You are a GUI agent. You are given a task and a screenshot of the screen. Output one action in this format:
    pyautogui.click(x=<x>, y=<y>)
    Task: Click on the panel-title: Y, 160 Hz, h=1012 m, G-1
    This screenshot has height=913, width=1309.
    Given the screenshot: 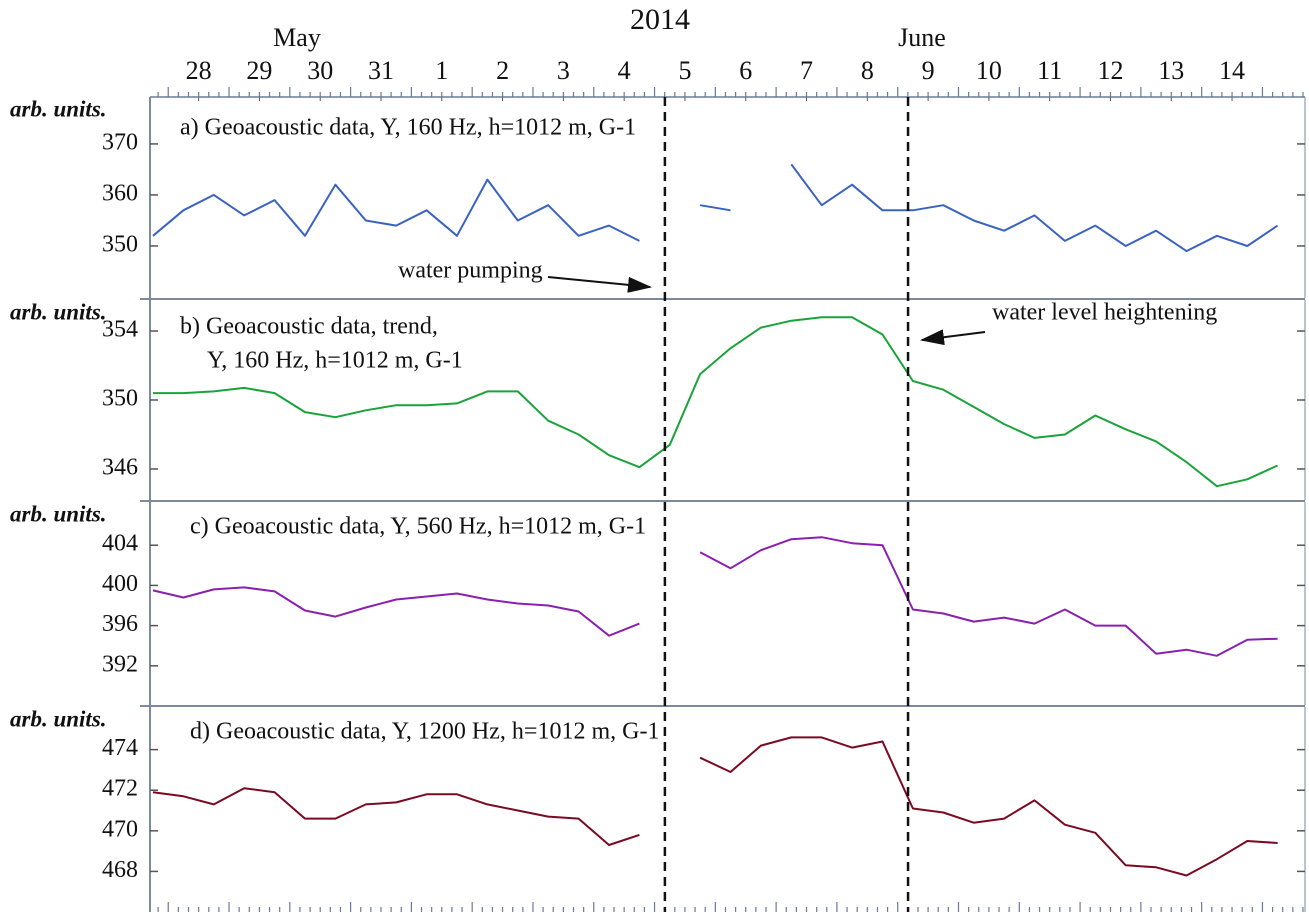 What is the action you would take?
    pyautogui.click(x=335, y=361)
    